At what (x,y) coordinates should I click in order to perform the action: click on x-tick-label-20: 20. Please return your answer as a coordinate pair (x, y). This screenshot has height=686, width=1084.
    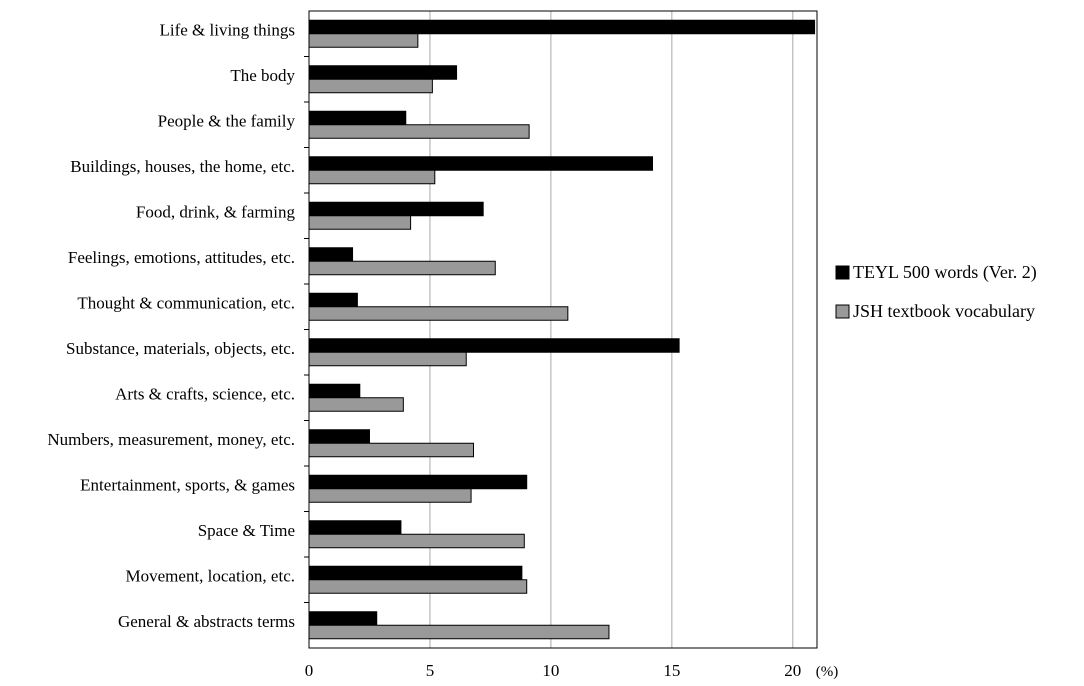
    Looking at the image, I should click on (792, 670).